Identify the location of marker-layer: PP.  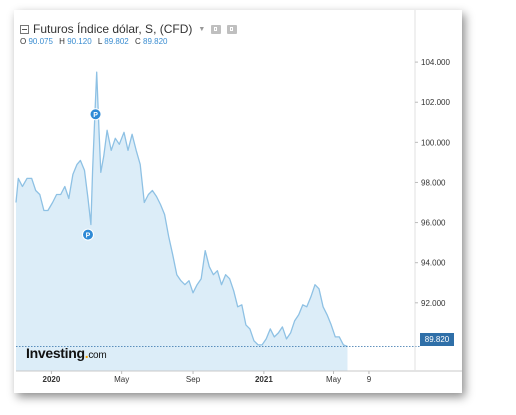
(91, 174).